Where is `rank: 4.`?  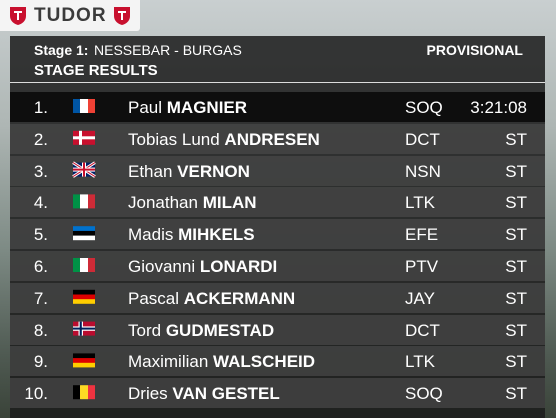
rank: 4. is located at coordinates (40, 203).